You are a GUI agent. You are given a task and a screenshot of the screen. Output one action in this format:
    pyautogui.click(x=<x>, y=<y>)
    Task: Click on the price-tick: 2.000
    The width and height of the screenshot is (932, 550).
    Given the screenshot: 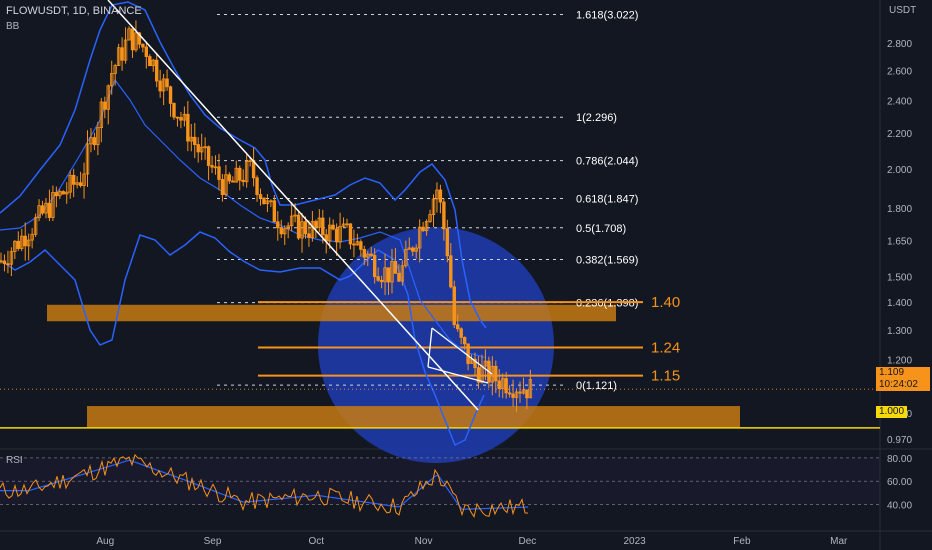 What is the action you would take?
    pyautogui.click(x=899, y=170)
    